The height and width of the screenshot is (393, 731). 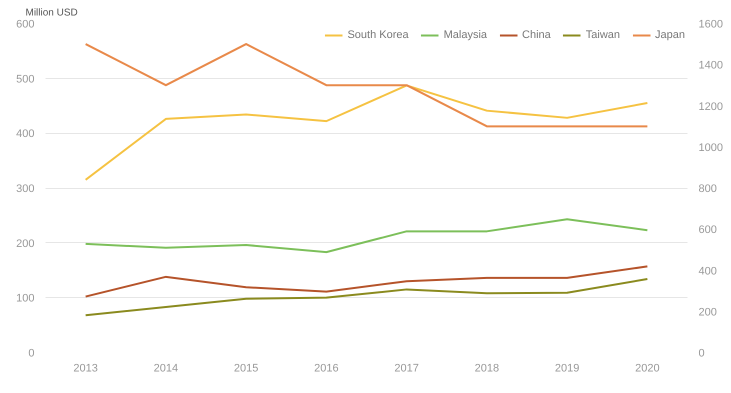 I want to click on x-tick-label: 2020, so click(x=647, y=368).